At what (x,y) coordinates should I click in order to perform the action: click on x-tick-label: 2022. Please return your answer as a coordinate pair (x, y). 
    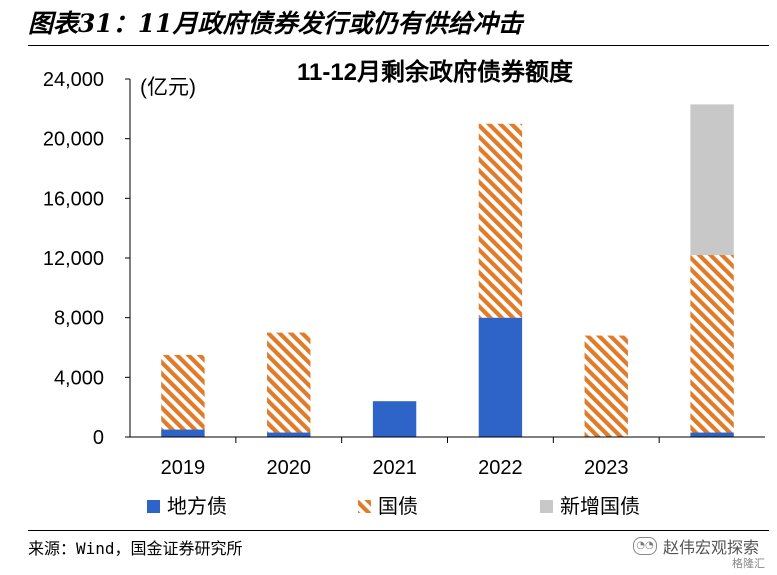
    Looking at the image, I should click on (500, 468).